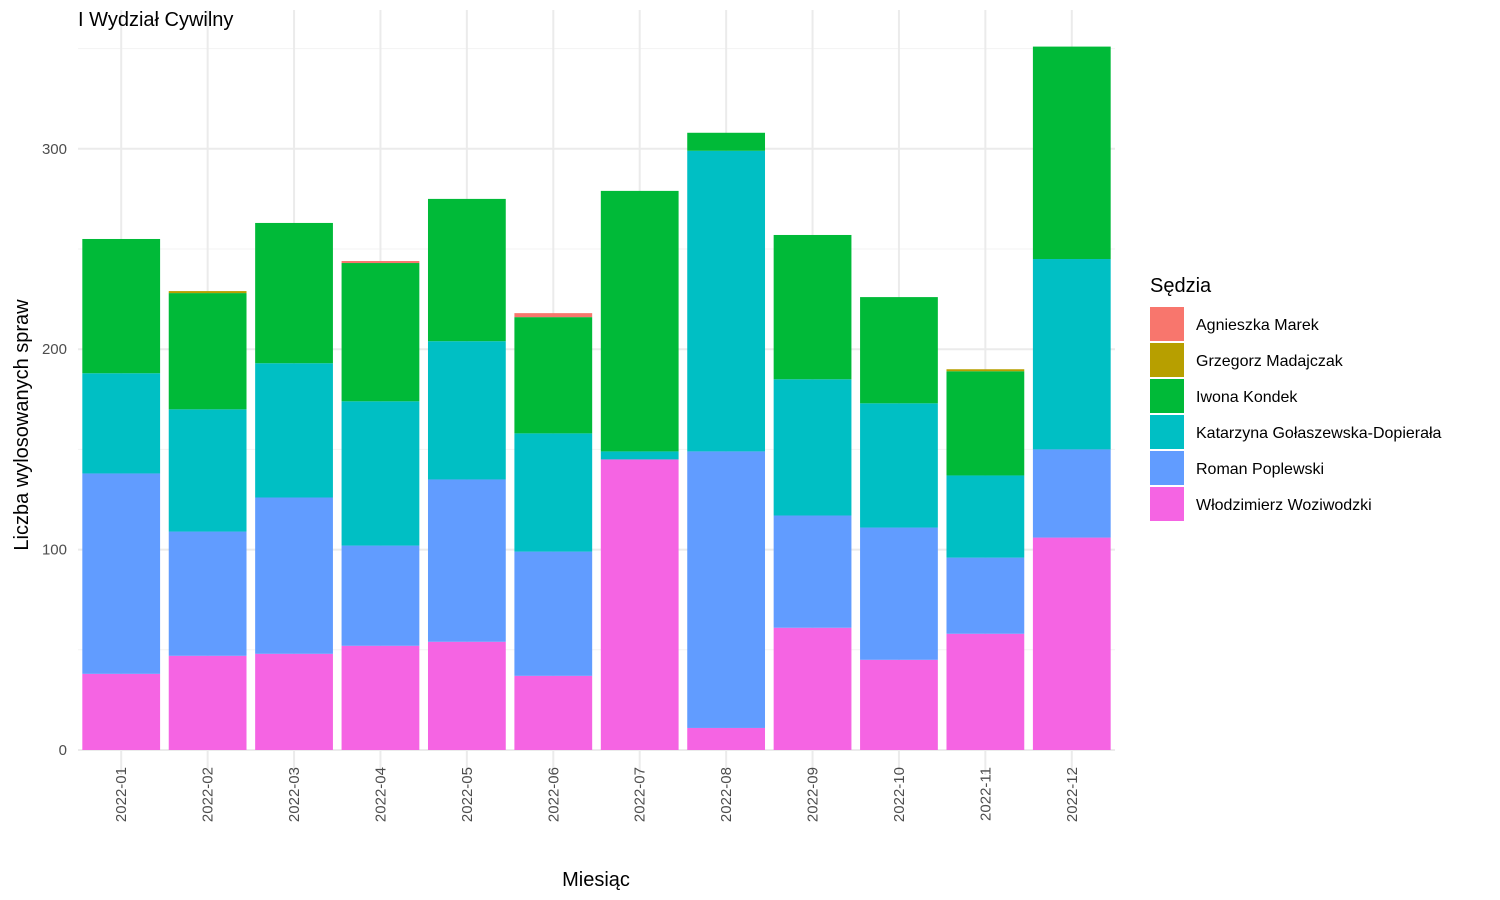  Describe the element at coordinates (899, 794) in the screenshot. I see `x-tick-label: 2022-10` at that location.